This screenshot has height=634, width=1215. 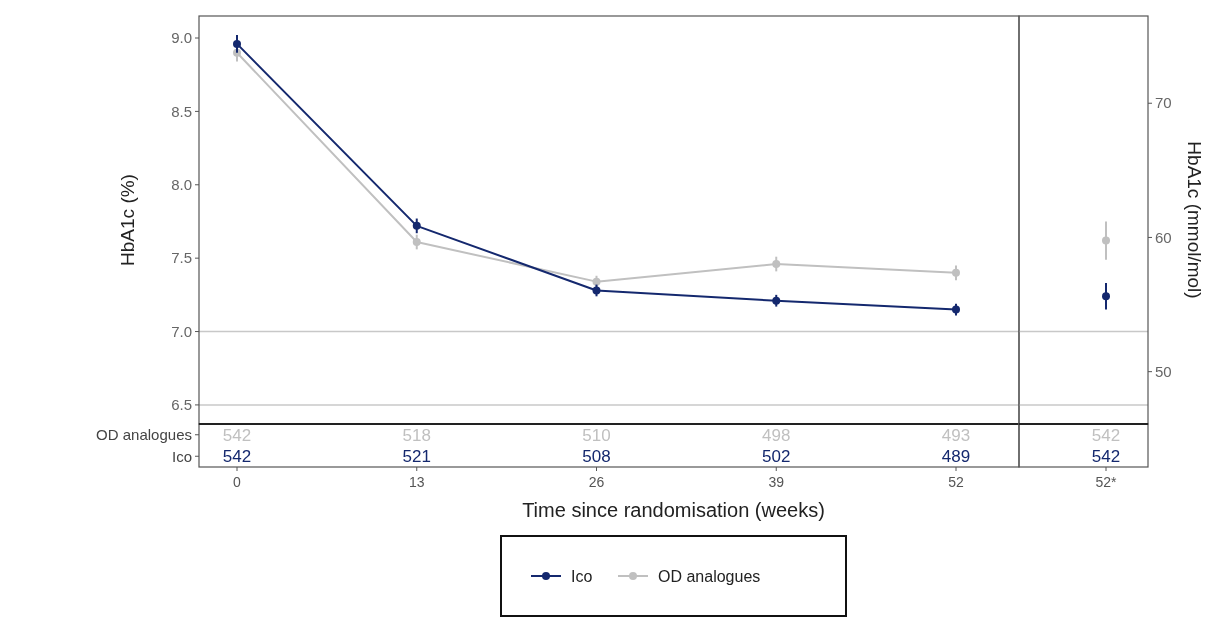 What do you see at coordinates (181, 405) in the screenshot?
I see `y-tick-label: 6.5` at bounding box center [181, 405].